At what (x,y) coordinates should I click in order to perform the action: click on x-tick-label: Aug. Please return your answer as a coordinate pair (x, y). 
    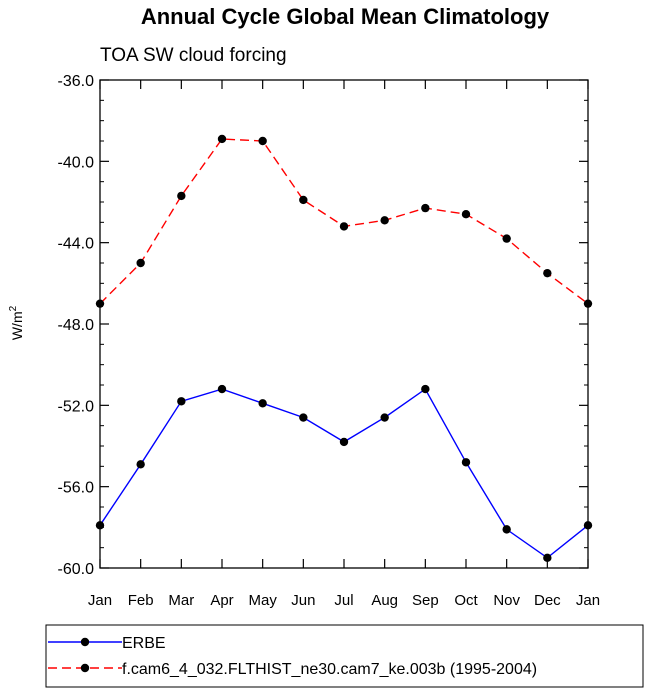
    Looking at the image, I should click on (384, 600).